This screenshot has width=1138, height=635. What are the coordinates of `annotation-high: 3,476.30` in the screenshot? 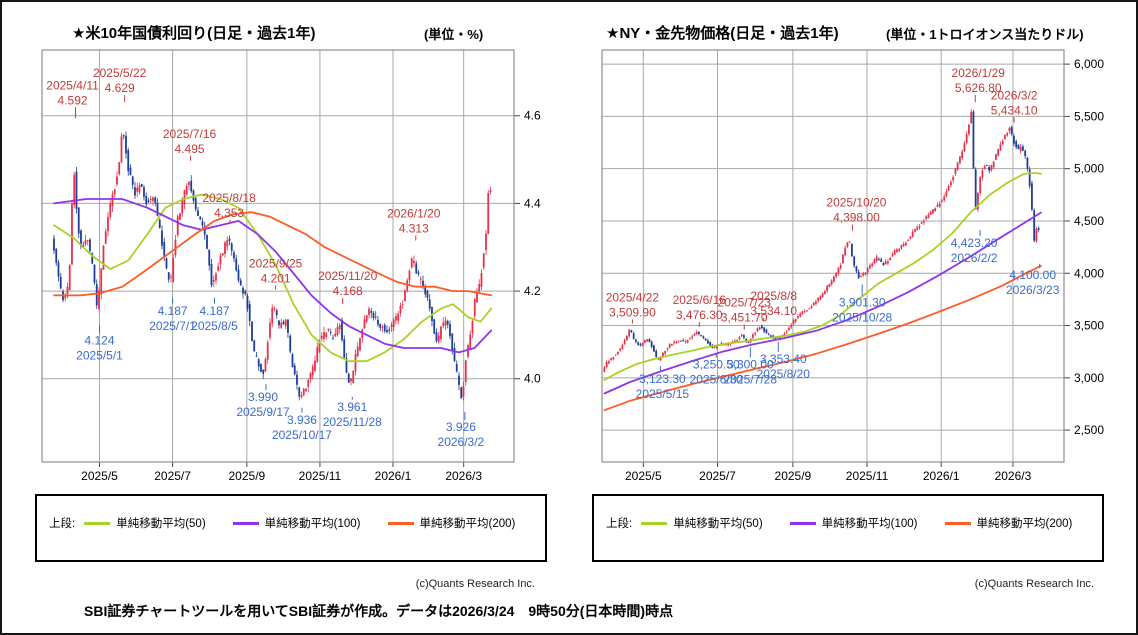 It's located at (699, 315).